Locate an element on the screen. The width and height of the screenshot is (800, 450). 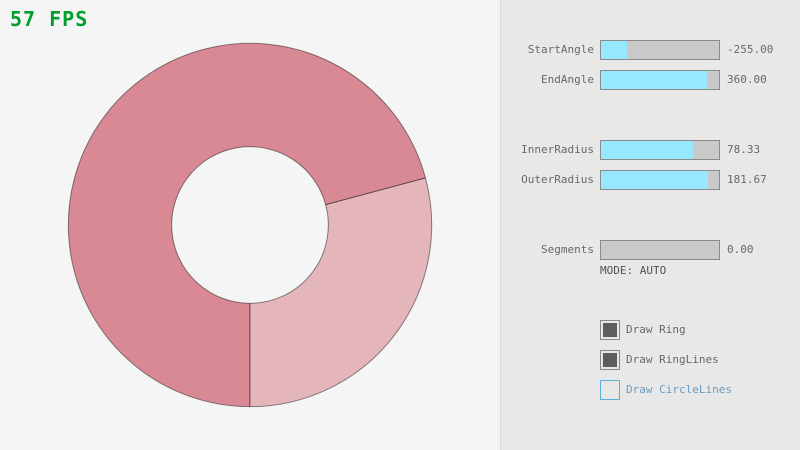
checkbox-box-draw-ring is located at coordinates (610, 330).